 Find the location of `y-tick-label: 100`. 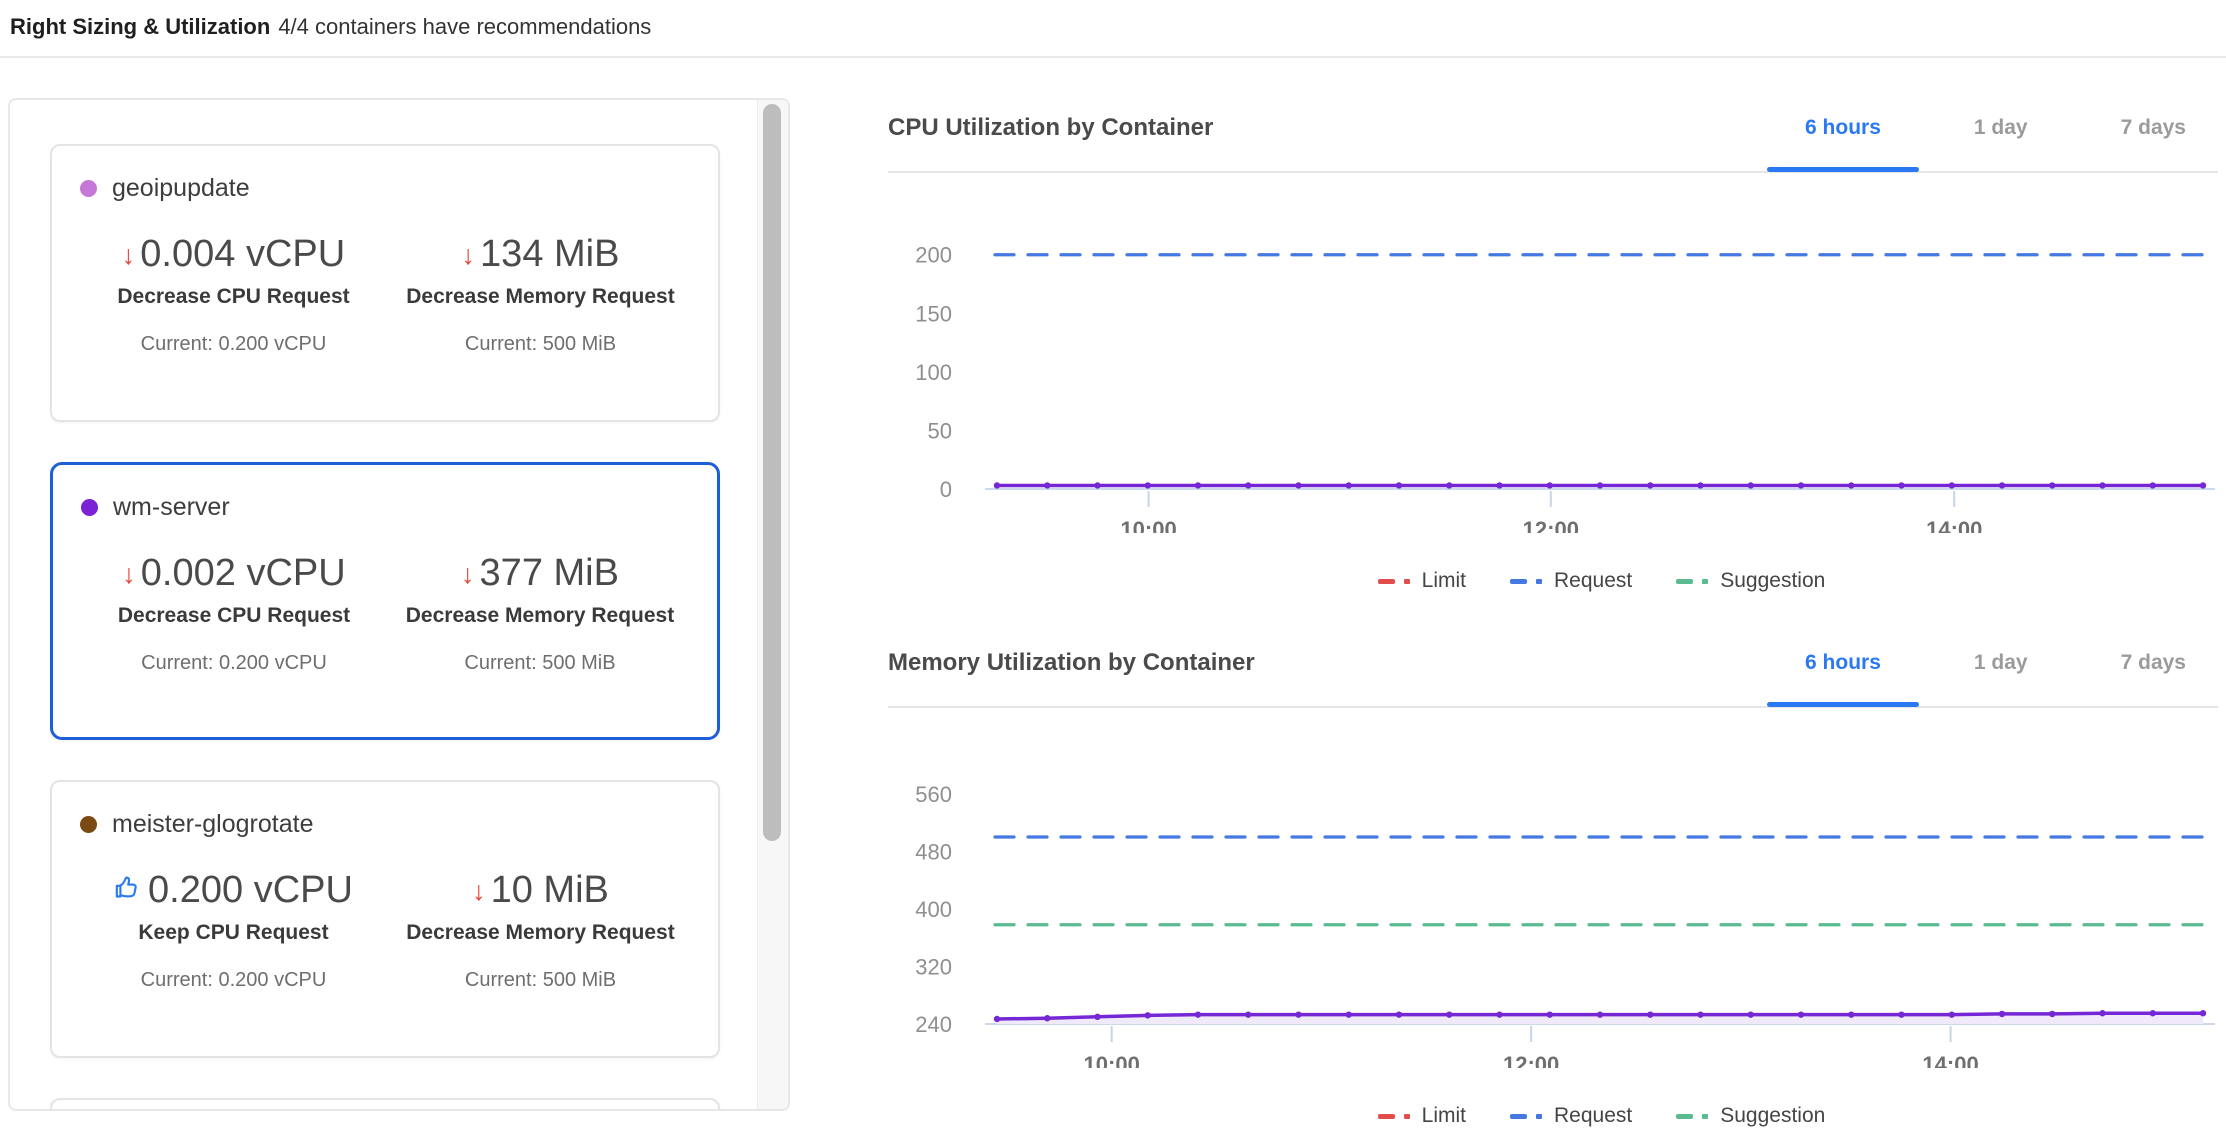

y-tick-label: 100 is located at coordinates (933, 372).